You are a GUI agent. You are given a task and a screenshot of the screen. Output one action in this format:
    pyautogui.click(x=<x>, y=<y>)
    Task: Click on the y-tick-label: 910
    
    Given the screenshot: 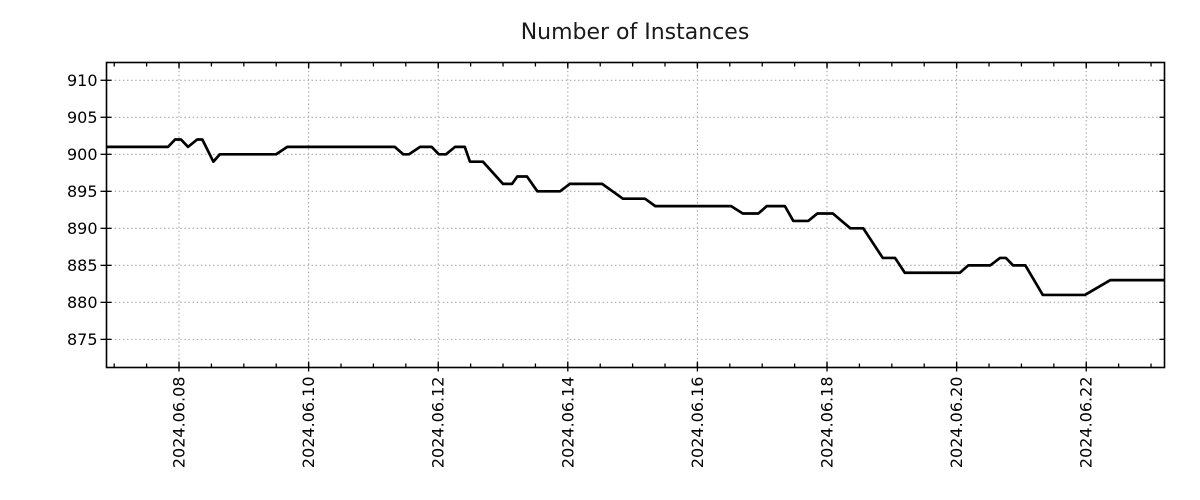 What is the action you would take?
    pyautogui.click(x=82, y=80)
    